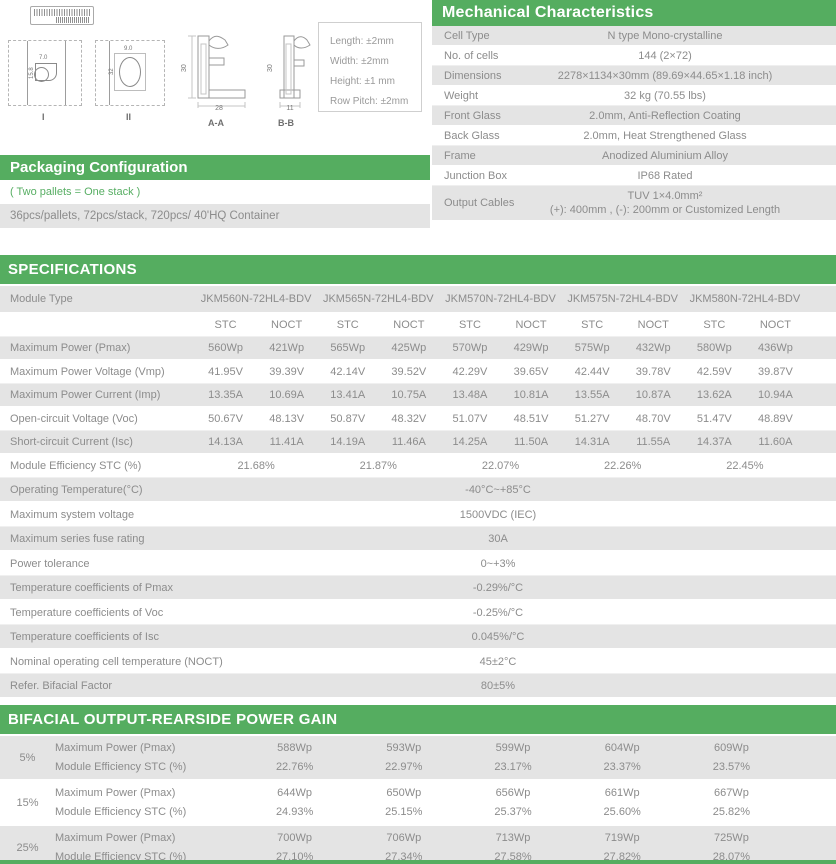  I want to click on spec-value: 50.87V, so click(348, 419).